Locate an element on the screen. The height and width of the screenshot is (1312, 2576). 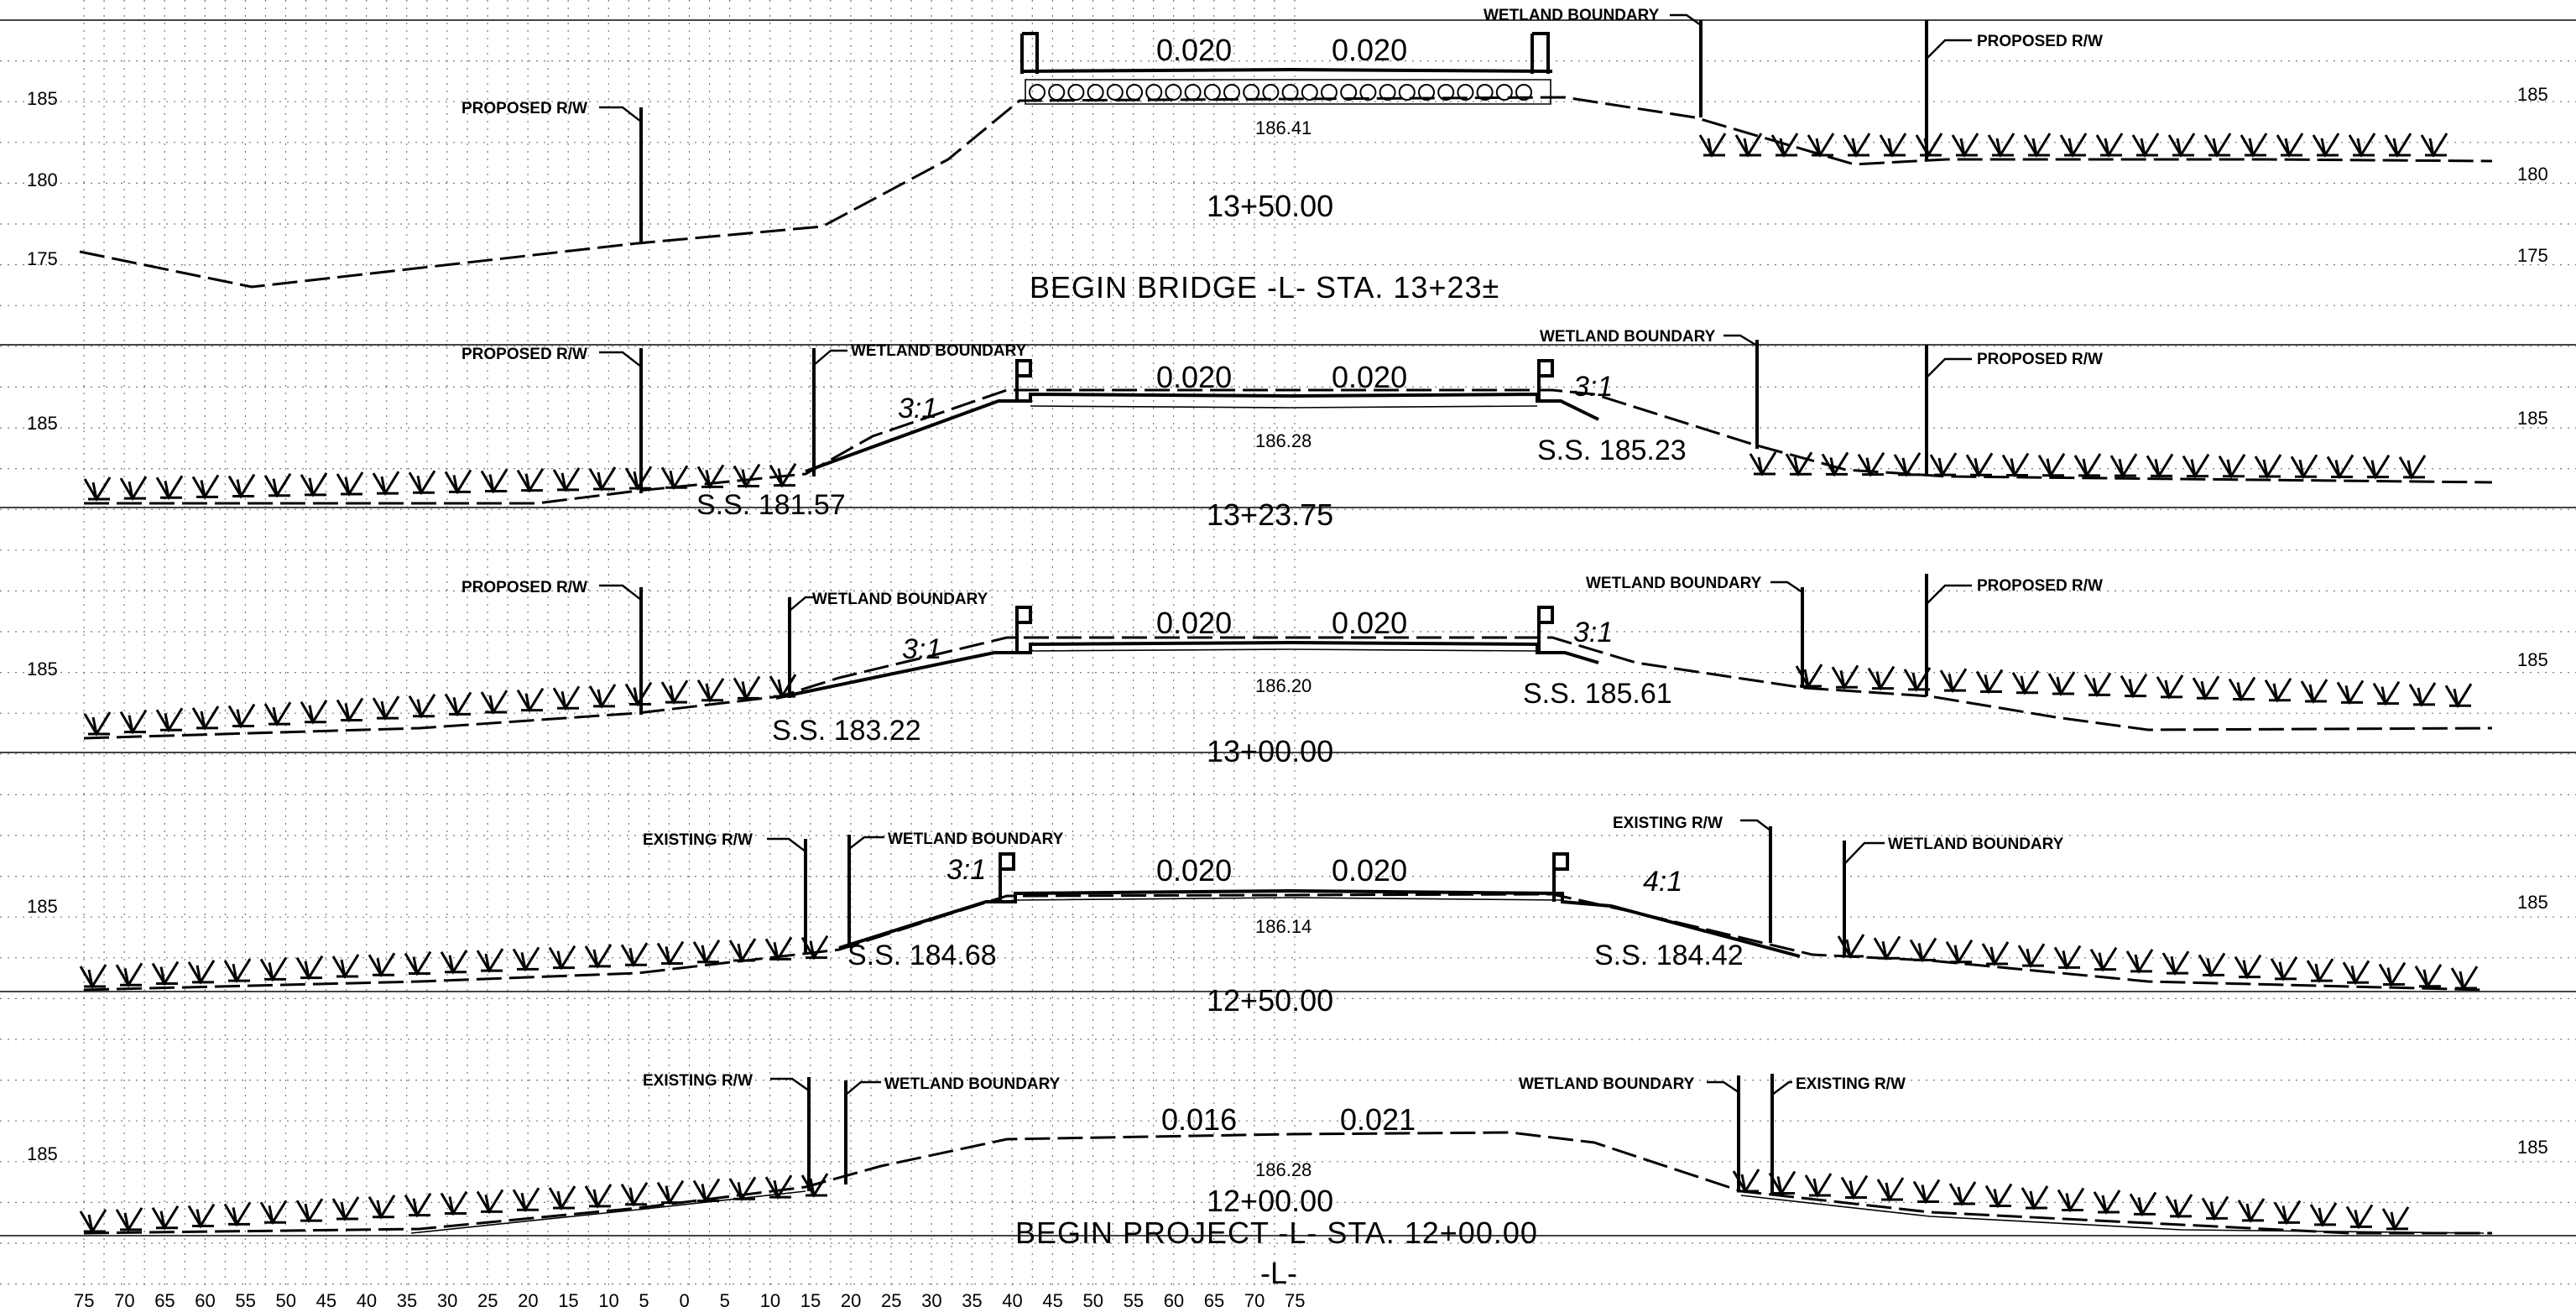
elev-label-s3-185: 185 is located at coordinates (42, 669).